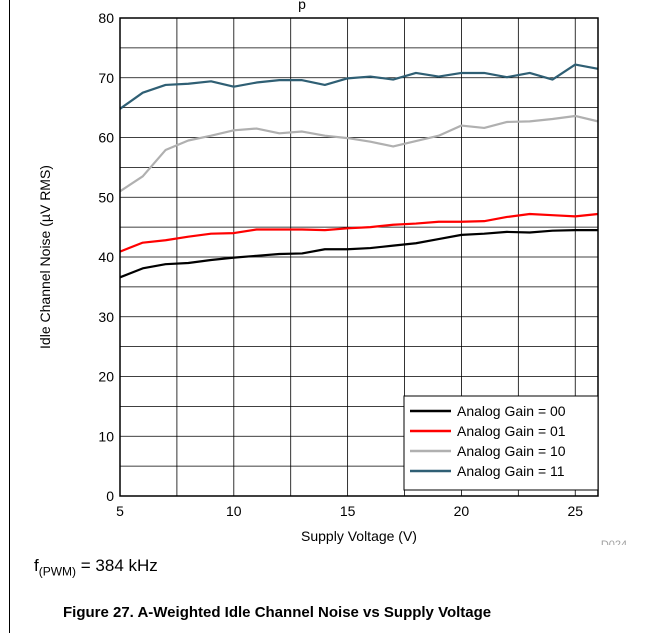  Describe the element at coordinates (106, 197) in the screenshot. I see `y-tick-label: 50` at that location.